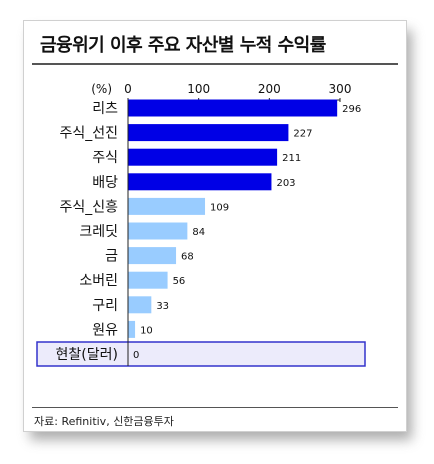 The image size is (434, 464). I want to click on value-label: 56, so click(179, 281).